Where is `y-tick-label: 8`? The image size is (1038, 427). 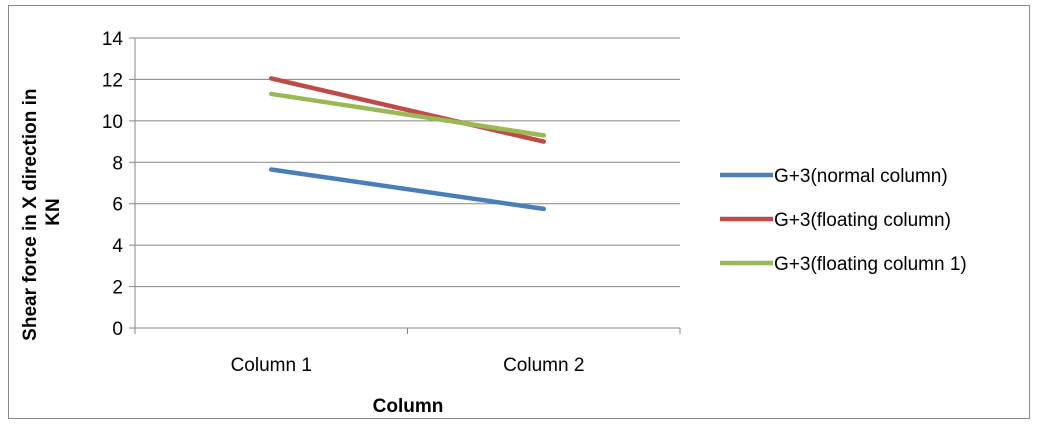 y-tick-label: 8 is located at coordinates (117, 163).